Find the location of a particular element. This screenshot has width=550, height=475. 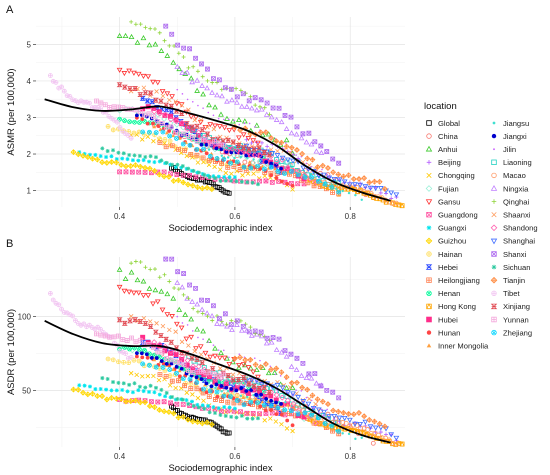

x-tick-label: 0.4 is located at coordinates (120, 456).